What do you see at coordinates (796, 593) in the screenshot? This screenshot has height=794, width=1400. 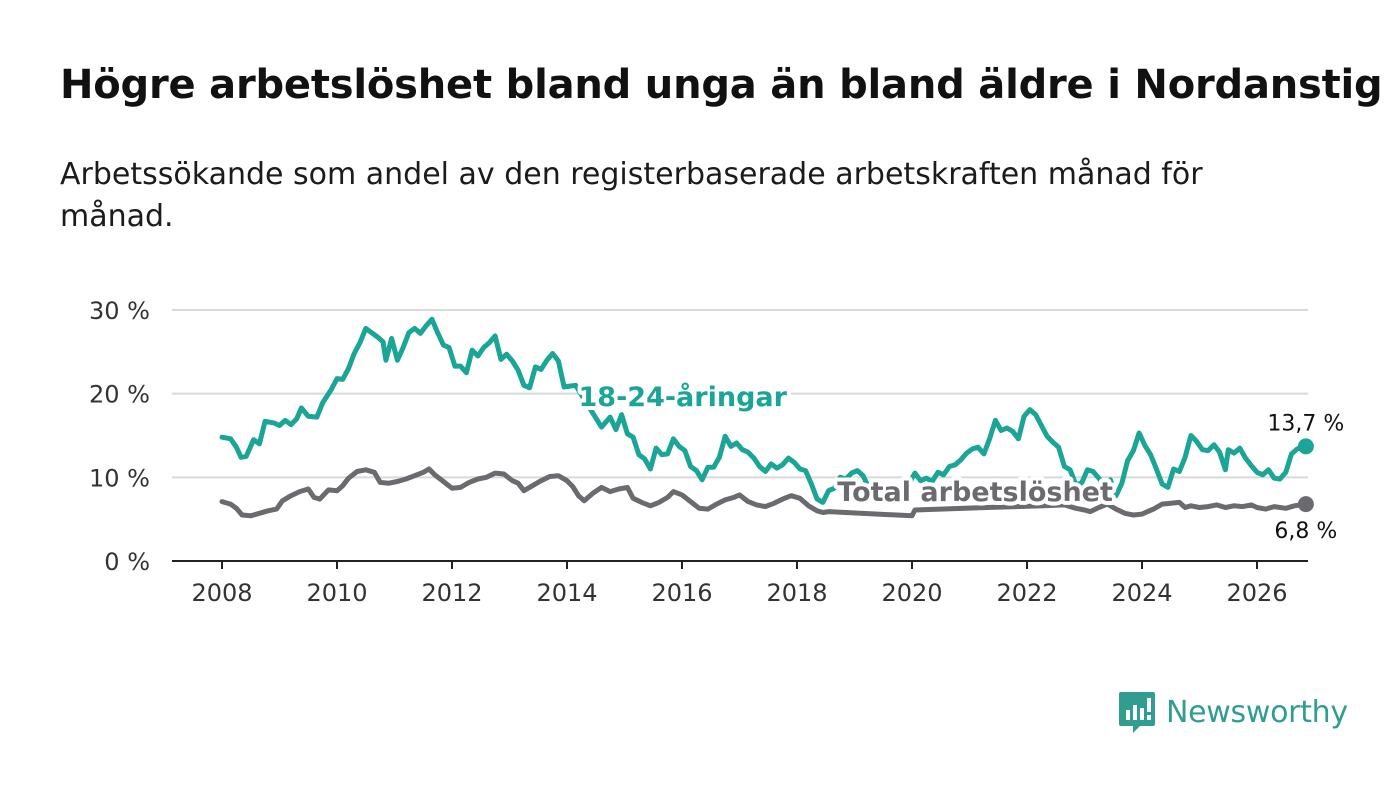 I see `x-tick-label: 2018` at bounding box center [796, 593].